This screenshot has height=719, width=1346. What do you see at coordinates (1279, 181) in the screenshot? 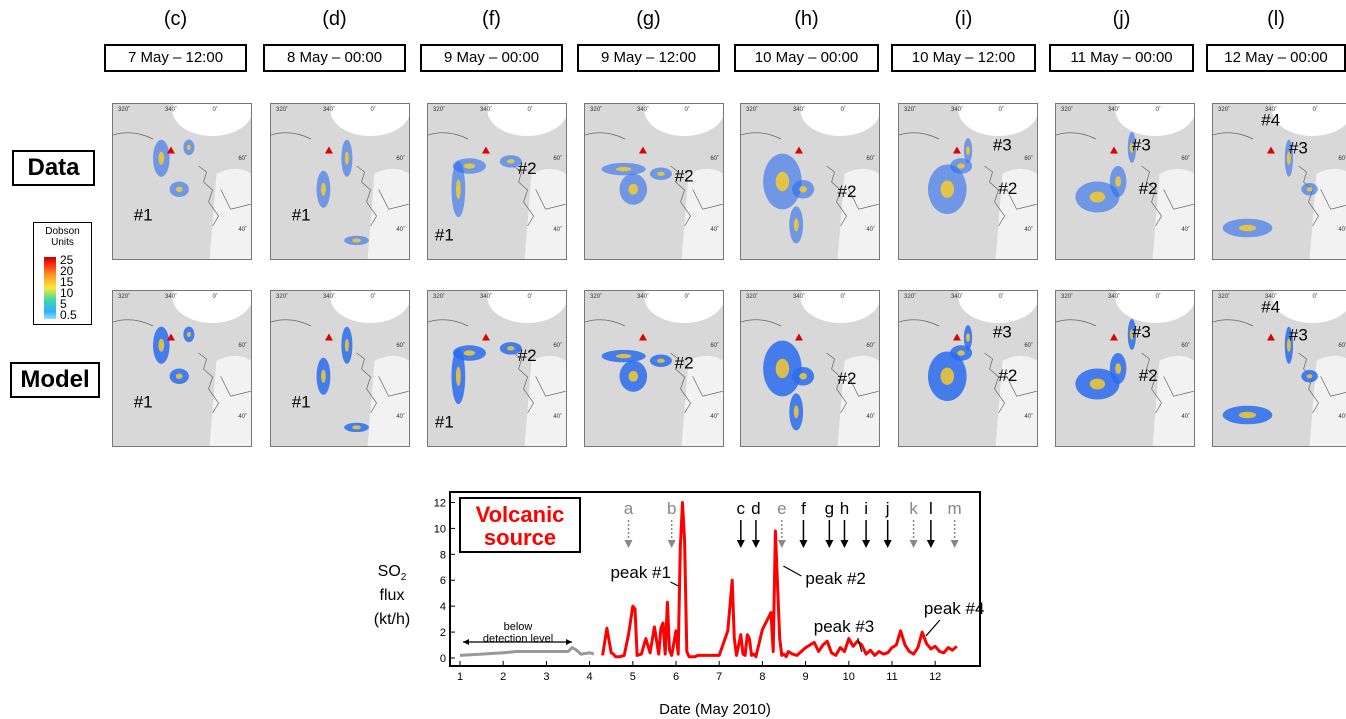
I see `map-panel-data: 320˚ 340˚ 0˚ 60˚ 40˚ #4 #3` at bounding box center [1279, 181].